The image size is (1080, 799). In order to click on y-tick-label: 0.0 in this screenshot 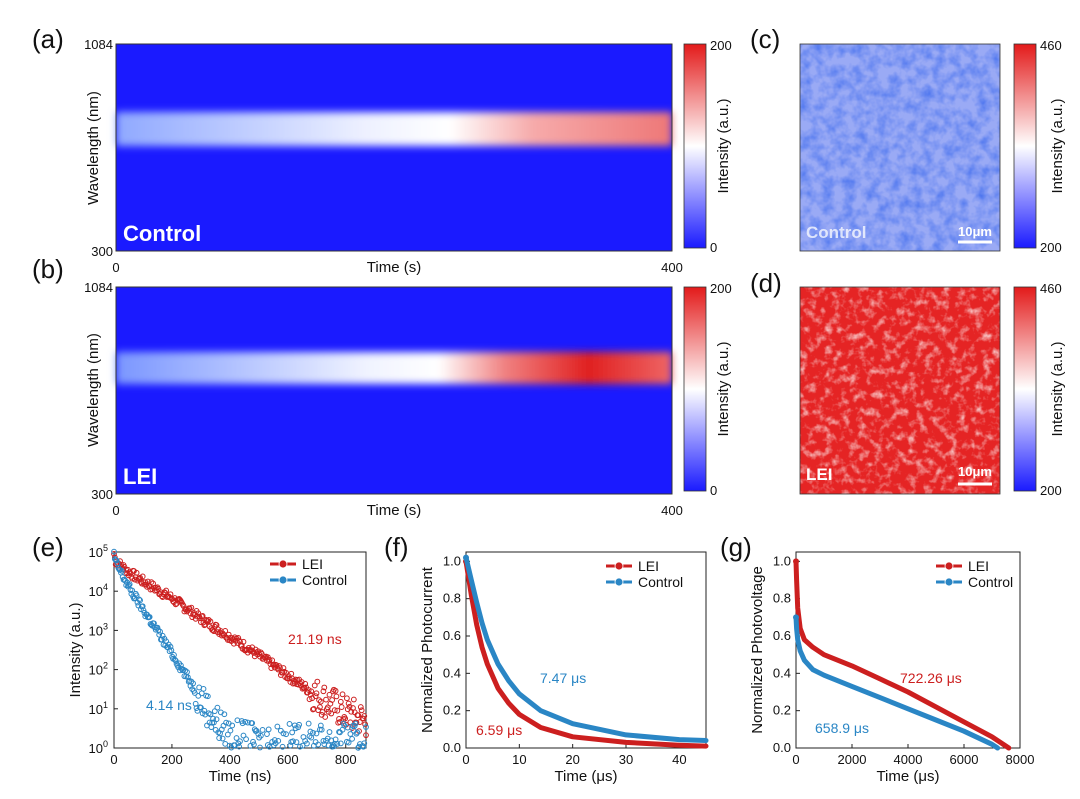, I will do `click(452, 747)`.